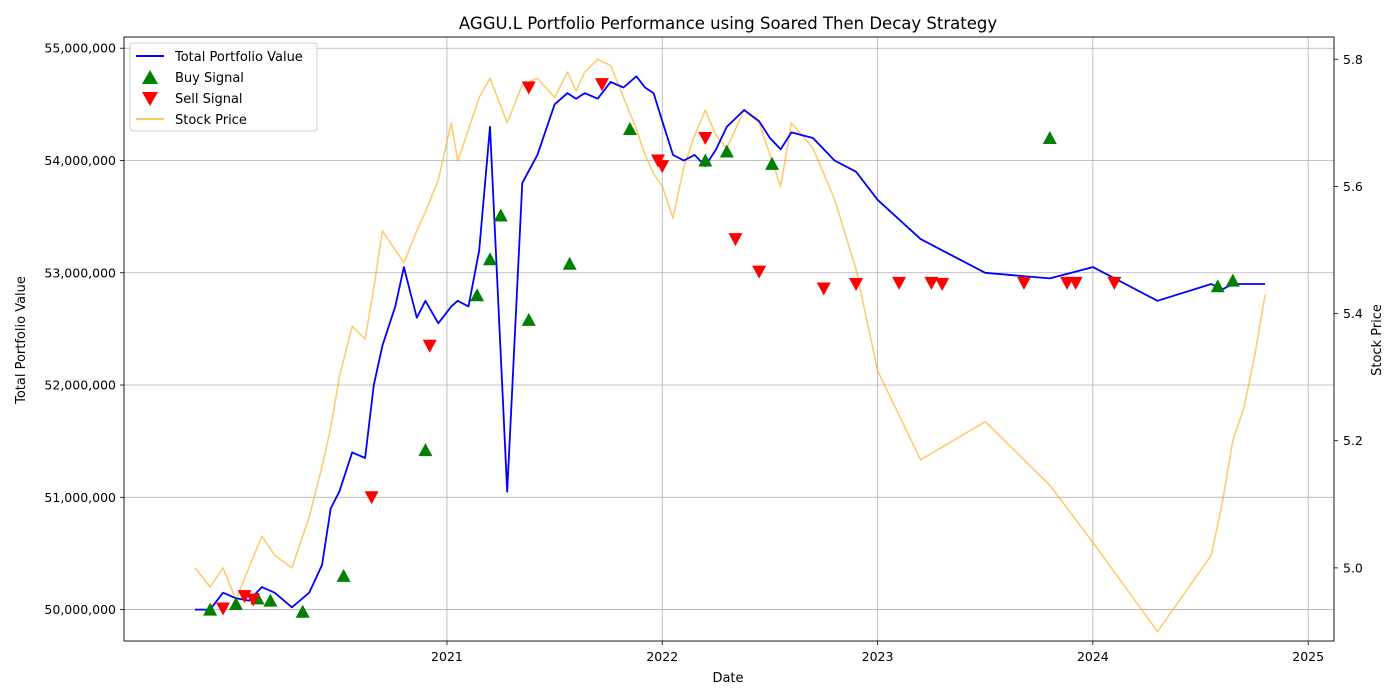 This screenshot has height=700, width=1400. Describe the element at coordinates (80, 272) in the screenshot. I see `y-tick-label: 53,000,000` at that location.